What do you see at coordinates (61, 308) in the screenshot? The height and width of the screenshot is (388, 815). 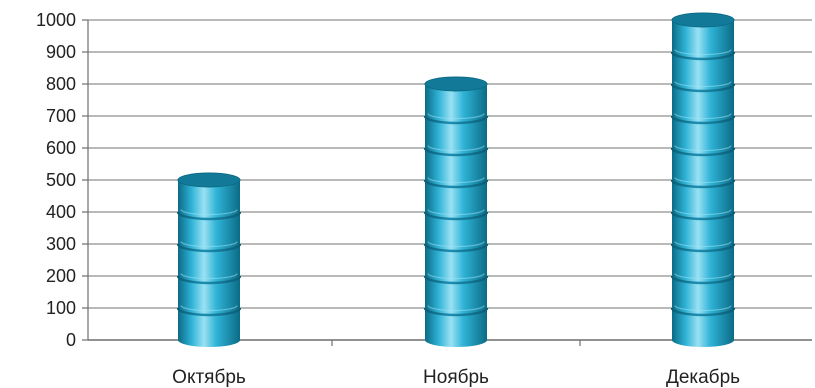 I see `y-tick-label: 100` at bounding box center [61, 308].